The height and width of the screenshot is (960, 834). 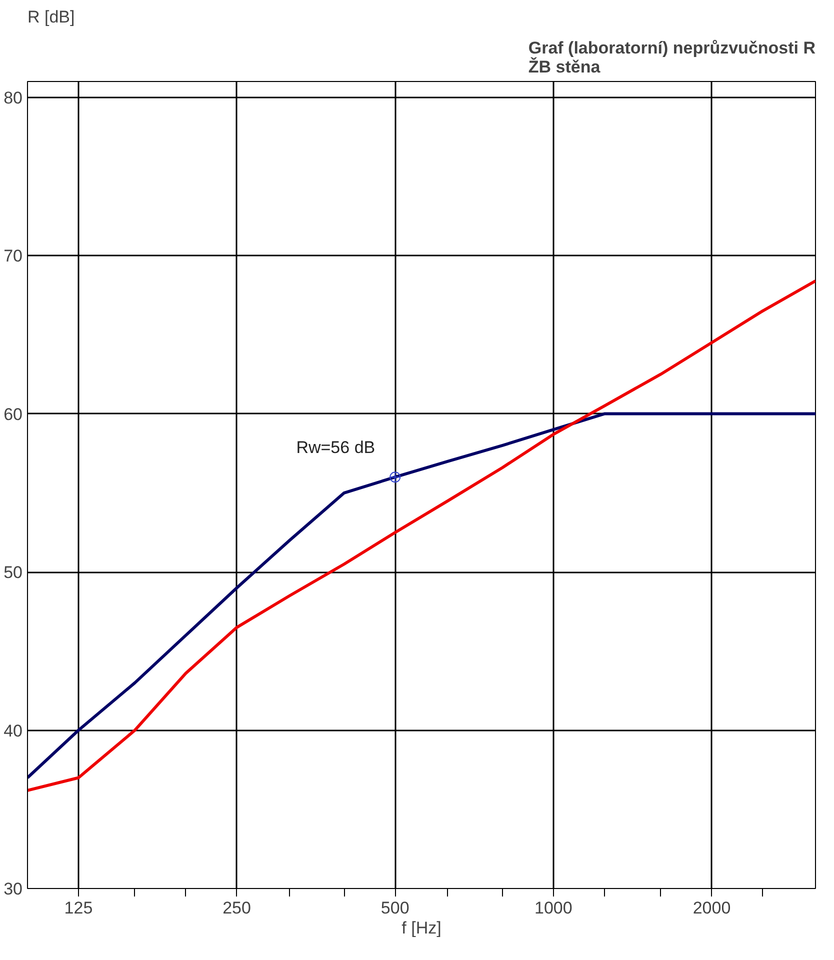 What do you see at coordinates (13, 730) in the screenshot?
I see `y-tick-label: 40` at bounding box center [13, 730].